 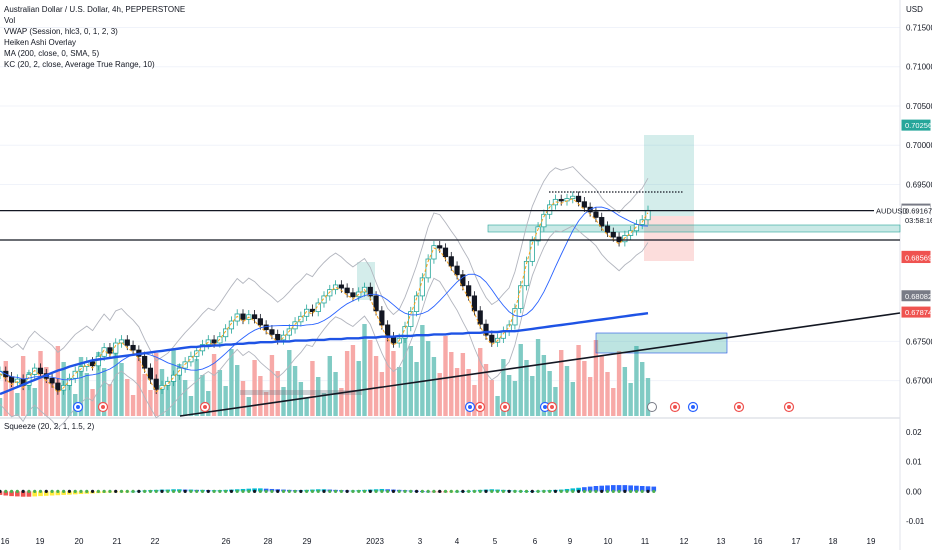 What do you see at coordinates (324, 354) in the screenshot?
I see `ma200-line` at bounding box center [324, 354].